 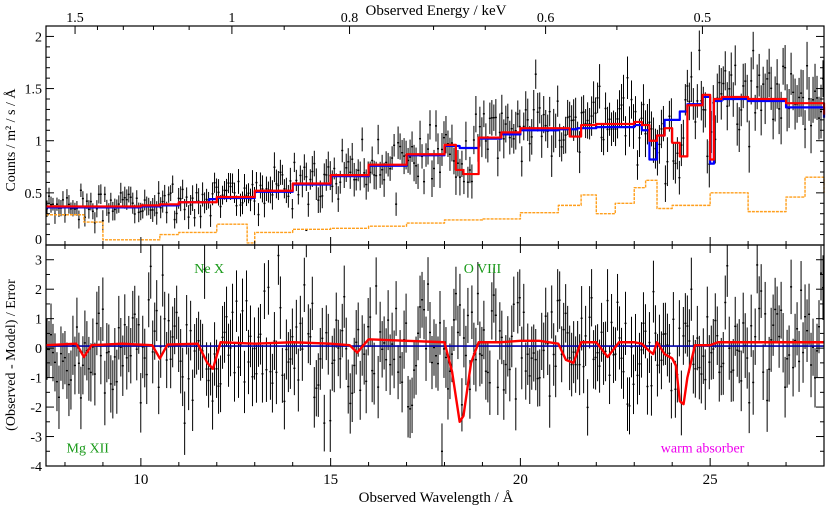 I want to click on top-tick-label: 1.5, so click(x=75, y=18).